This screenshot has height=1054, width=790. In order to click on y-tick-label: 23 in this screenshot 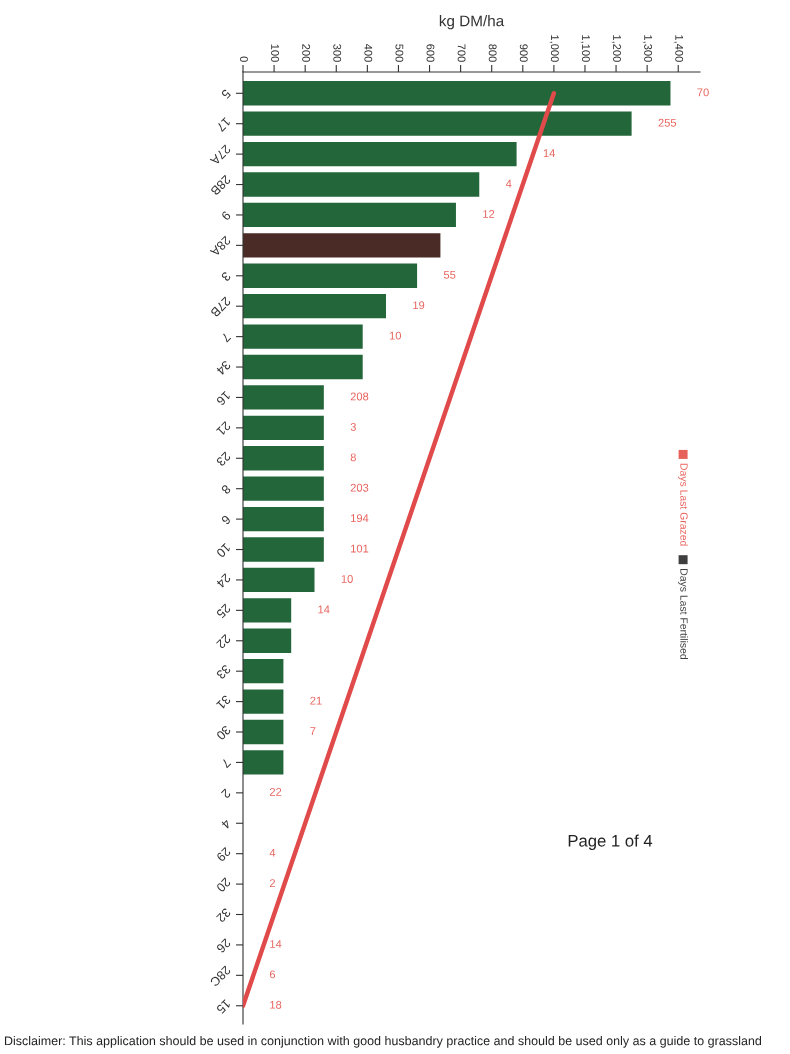, I will do `click(223, 459)`.